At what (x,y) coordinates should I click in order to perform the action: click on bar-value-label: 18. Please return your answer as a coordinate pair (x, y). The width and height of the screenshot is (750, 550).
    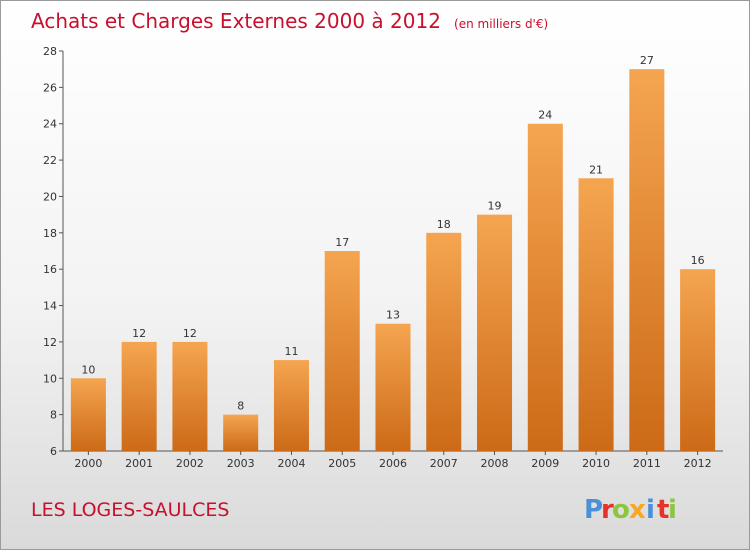
    Looking at the image, I should click on (444, 224).